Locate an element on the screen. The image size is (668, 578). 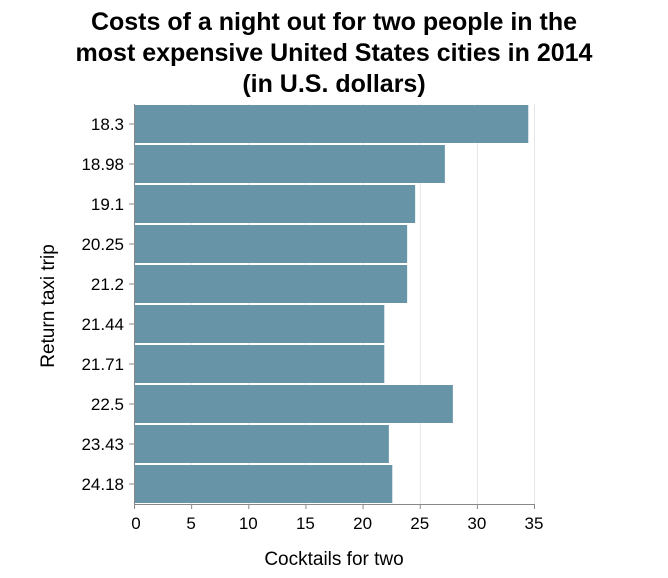
x-tick-label-6: 30 is located at coordinates (476, 523).